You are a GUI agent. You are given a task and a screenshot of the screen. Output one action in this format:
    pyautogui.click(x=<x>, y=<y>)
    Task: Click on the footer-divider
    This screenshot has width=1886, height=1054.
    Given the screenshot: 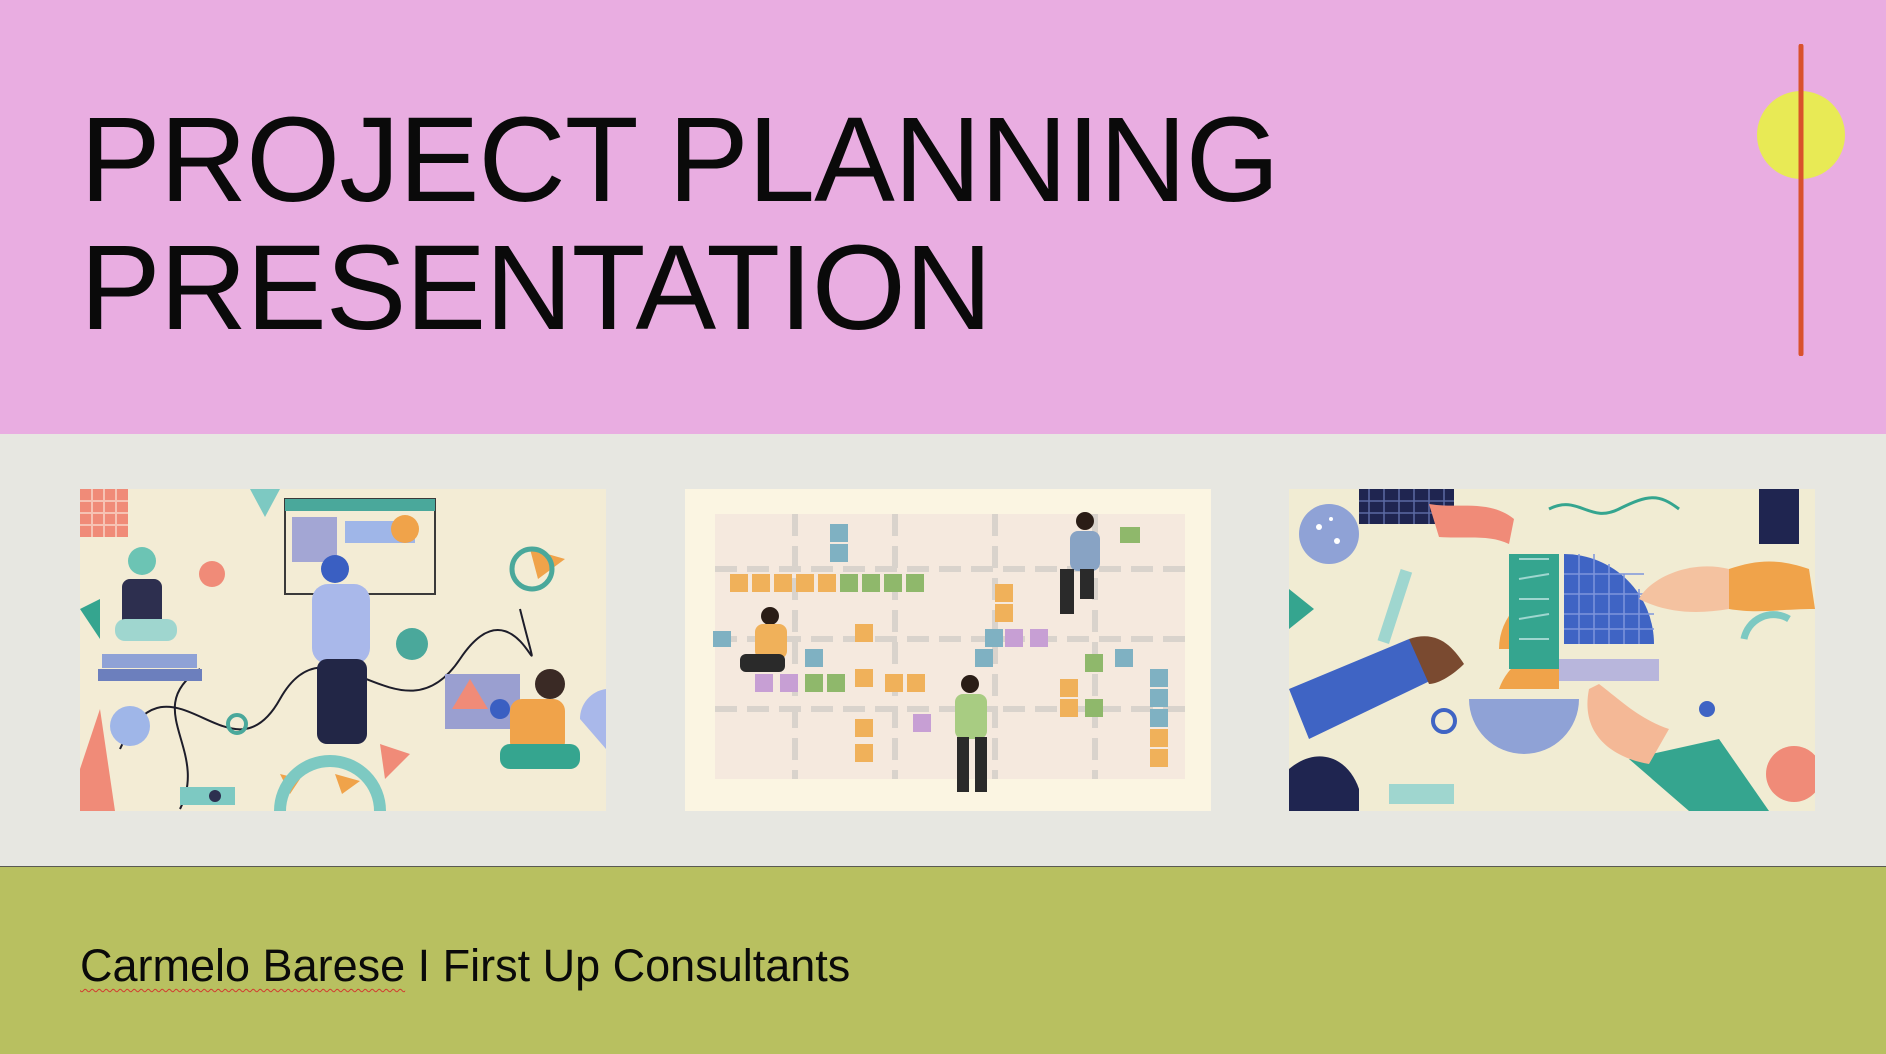 What is the action you would take?
    pyautogui.click(x=943, y=866)
    